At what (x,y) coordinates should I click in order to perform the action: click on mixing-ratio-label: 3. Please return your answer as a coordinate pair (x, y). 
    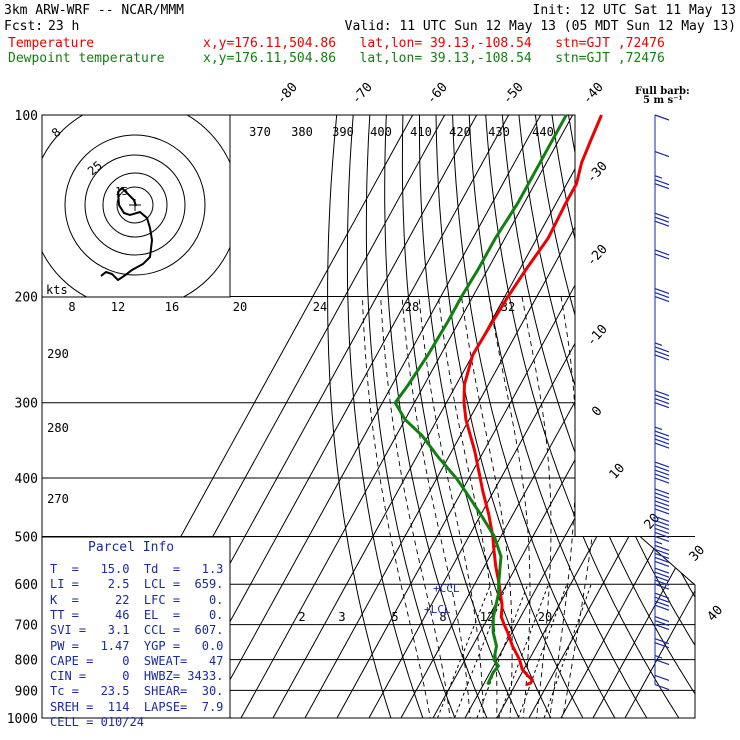
    Looking at the image, I should click on (341, 617).